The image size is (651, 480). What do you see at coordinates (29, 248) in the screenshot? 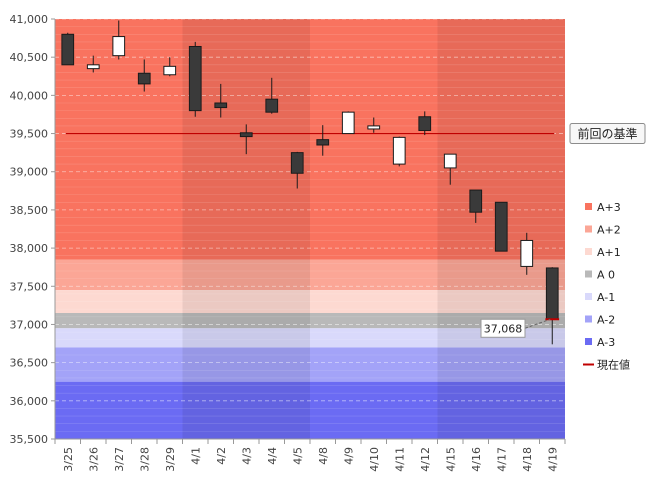
I see `y-tick-label: 38,000` at bounding box center [29, 248].